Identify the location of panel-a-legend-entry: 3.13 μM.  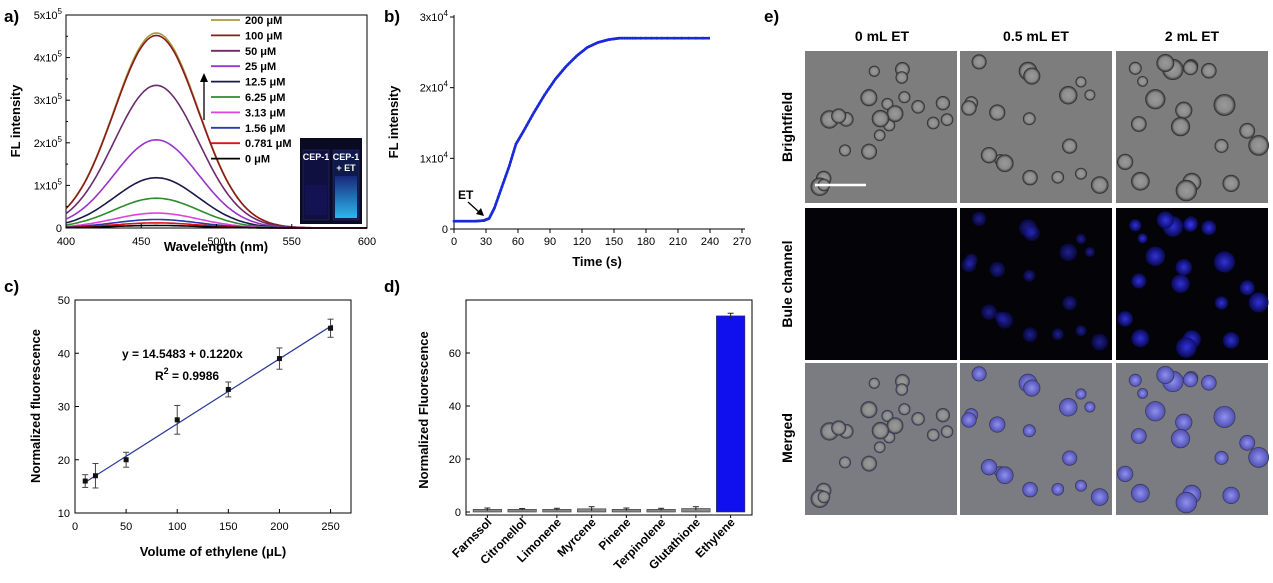
(265, 113).